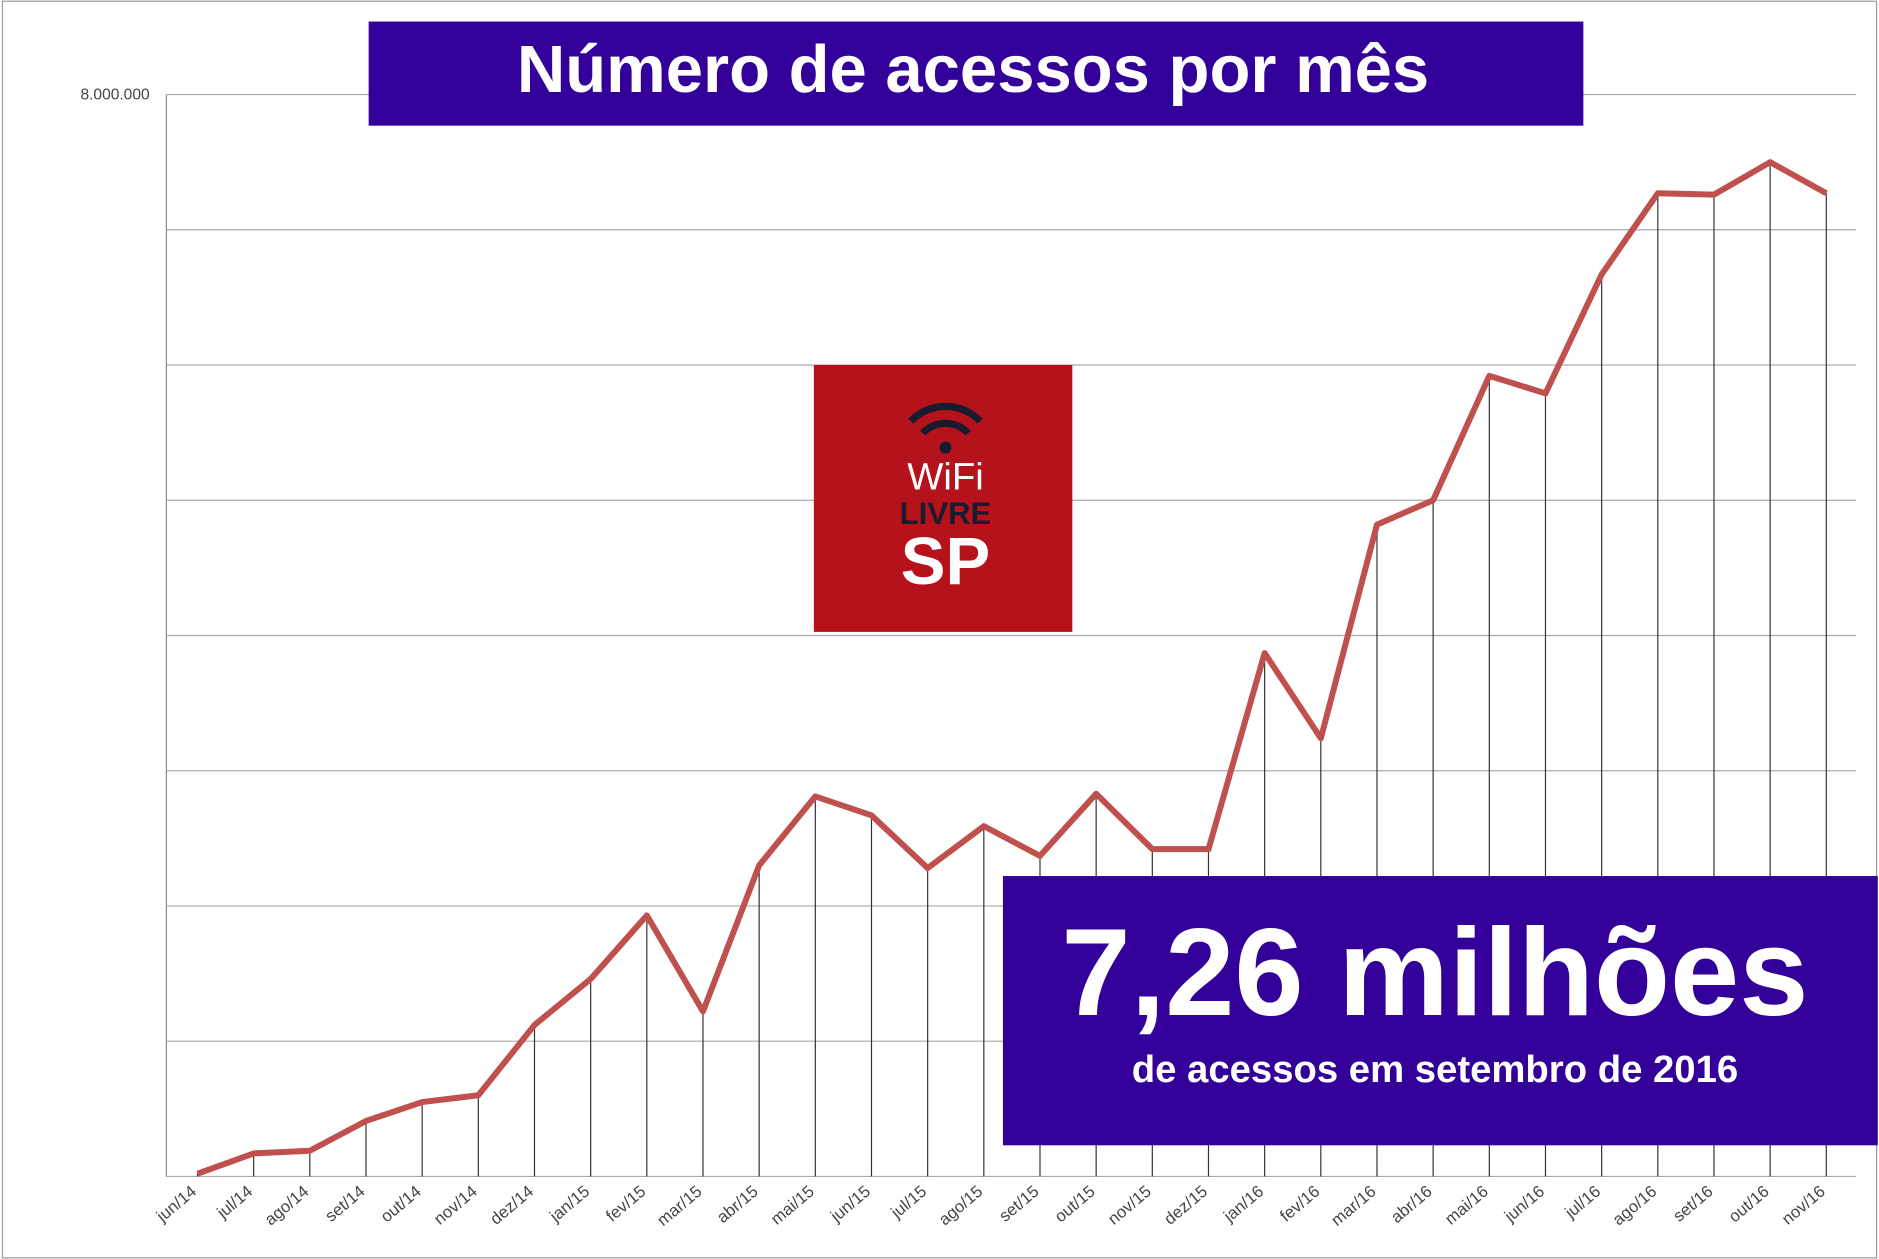 The width and height of the screenshot is (1879, 1259). I want to click on chart-title: Número de acessos por mês, so click(973, 69).